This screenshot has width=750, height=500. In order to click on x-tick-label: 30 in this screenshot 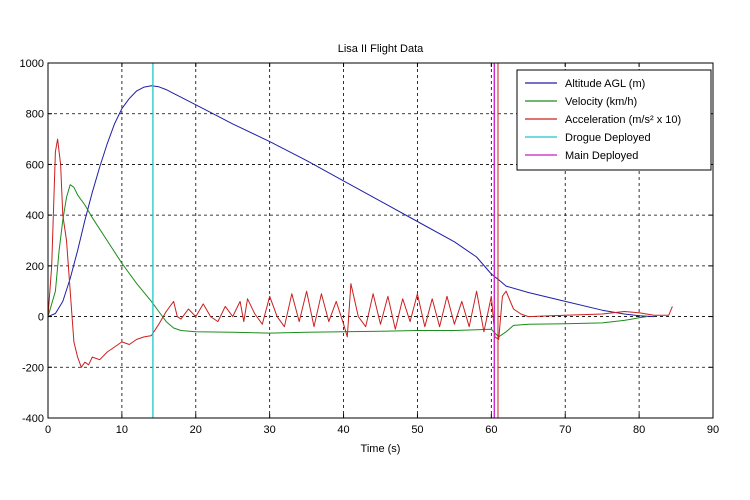, I will do `click(270, 430)`.